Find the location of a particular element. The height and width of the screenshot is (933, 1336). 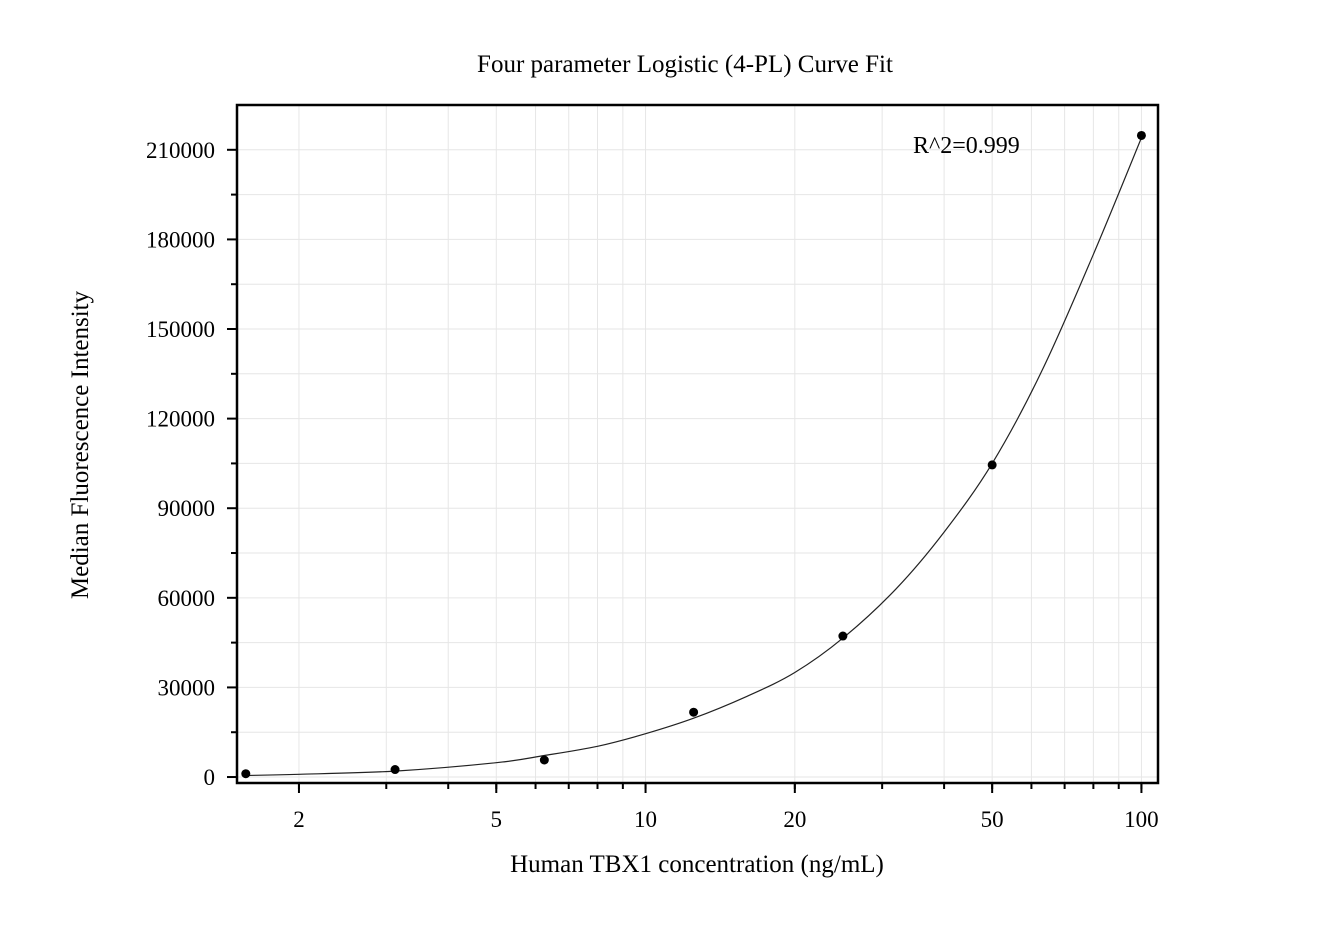

x-tick-label: 100 is located at coordinates (1141, 819).